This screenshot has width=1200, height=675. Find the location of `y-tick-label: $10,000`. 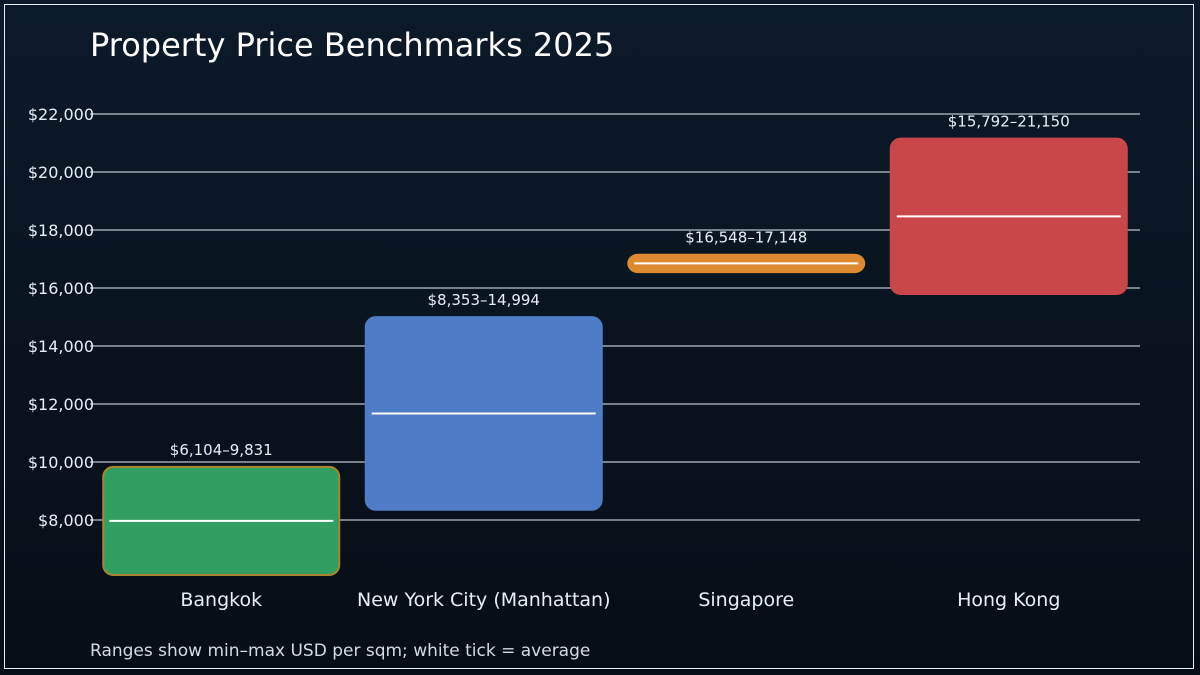

y-tick-label: $10,000 is located at coordinates (61, 462).